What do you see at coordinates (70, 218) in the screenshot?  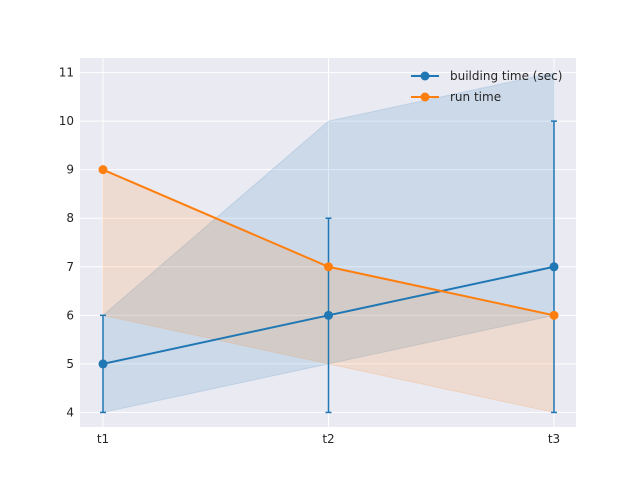 I see `y-tick-label: 8` at bounding box center [70, 218].